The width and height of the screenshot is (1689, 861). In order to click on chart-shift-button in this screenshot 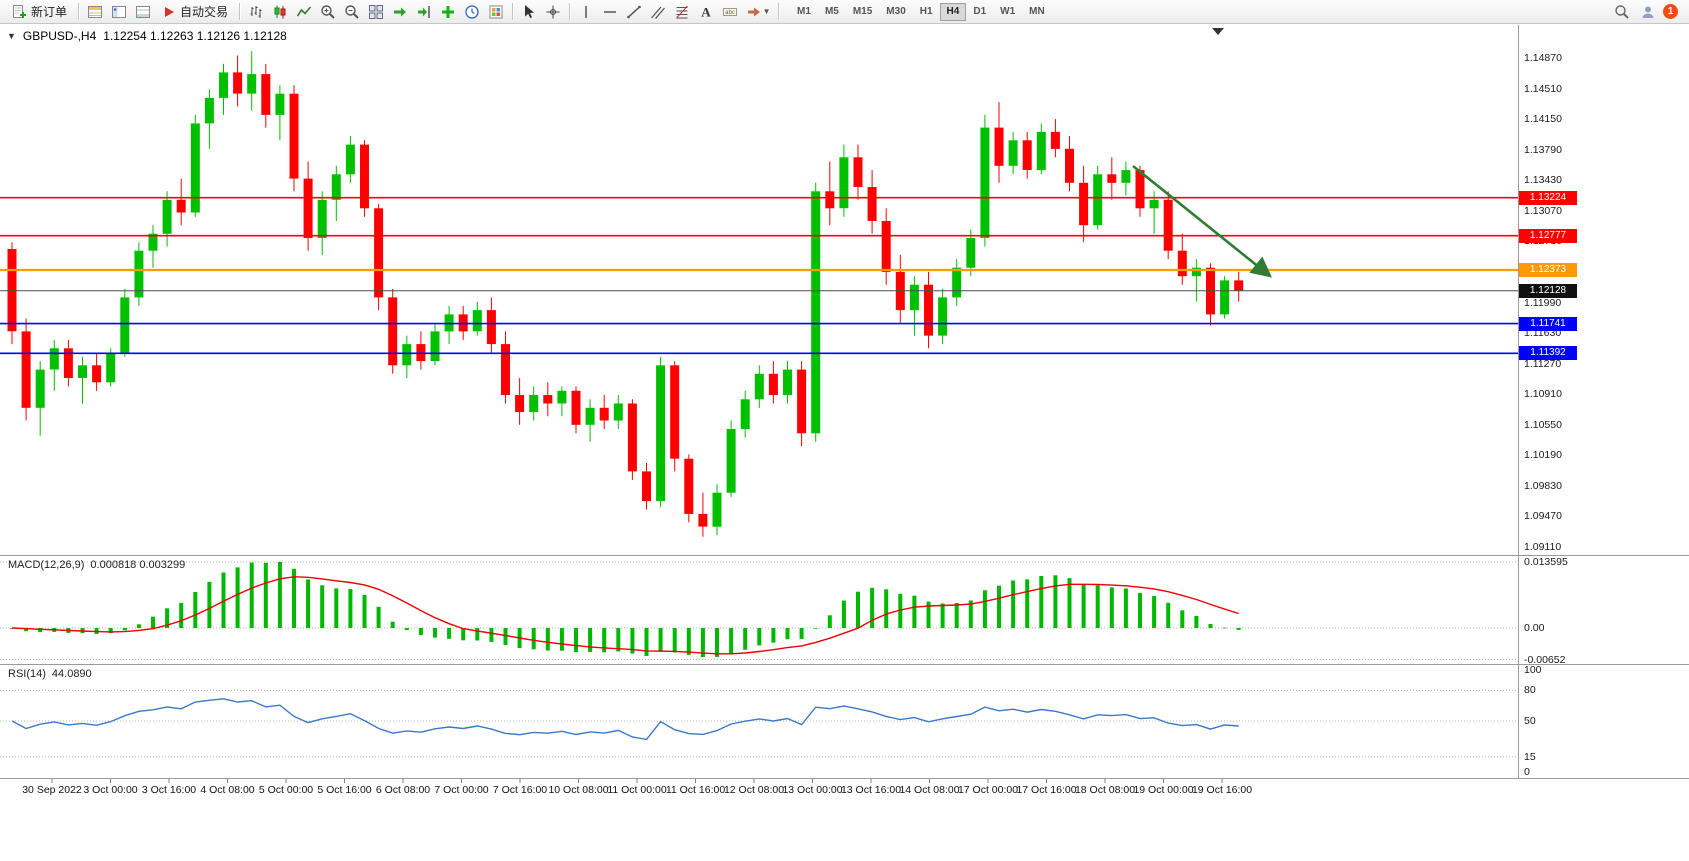, I will do `click(424, 12)`.